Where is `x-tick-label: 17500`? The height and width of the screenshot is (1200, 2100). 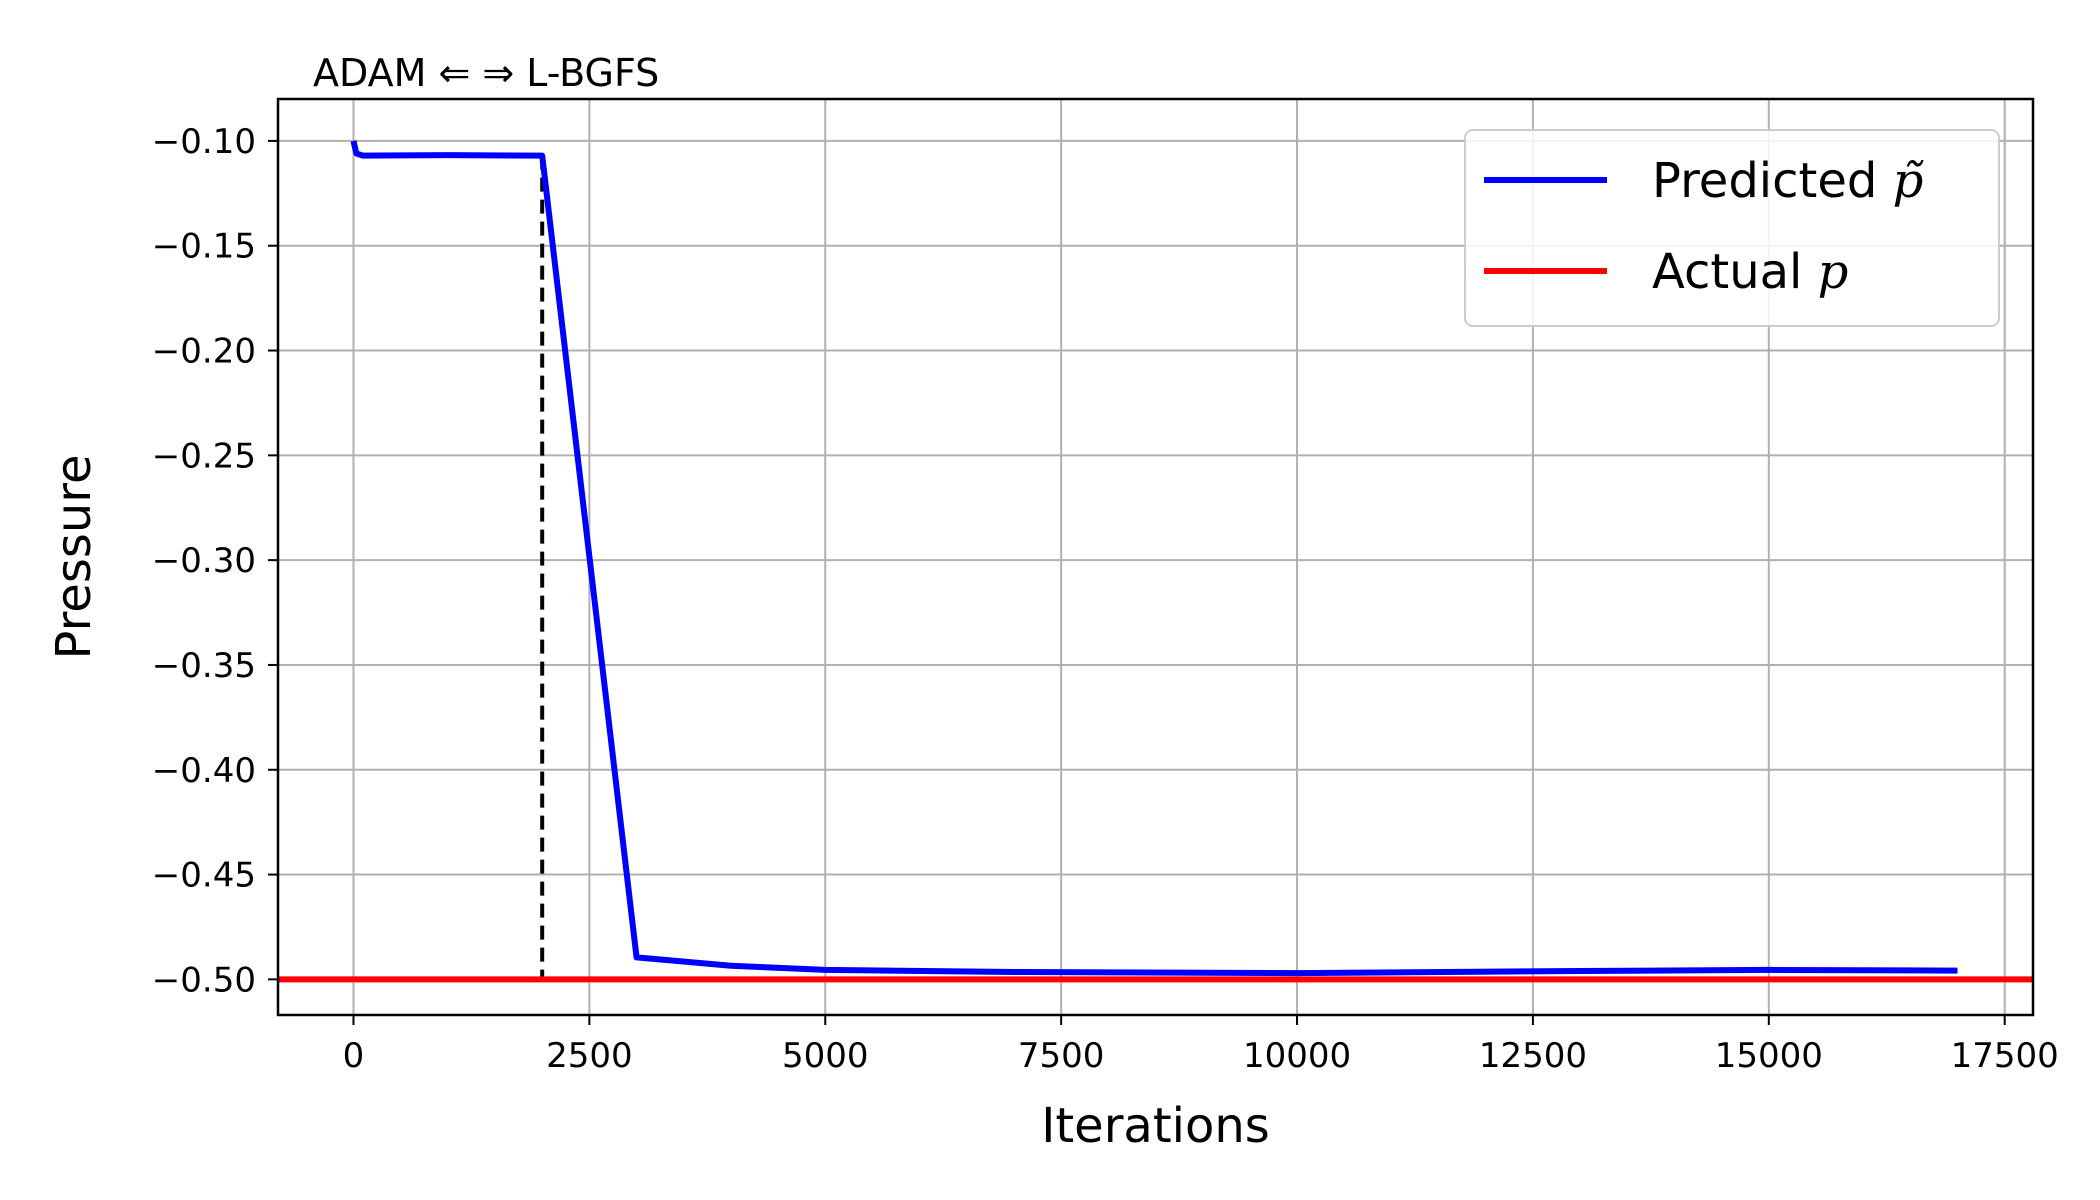
x-tick-label: 17500 is located at coordinates (2005, 1056).